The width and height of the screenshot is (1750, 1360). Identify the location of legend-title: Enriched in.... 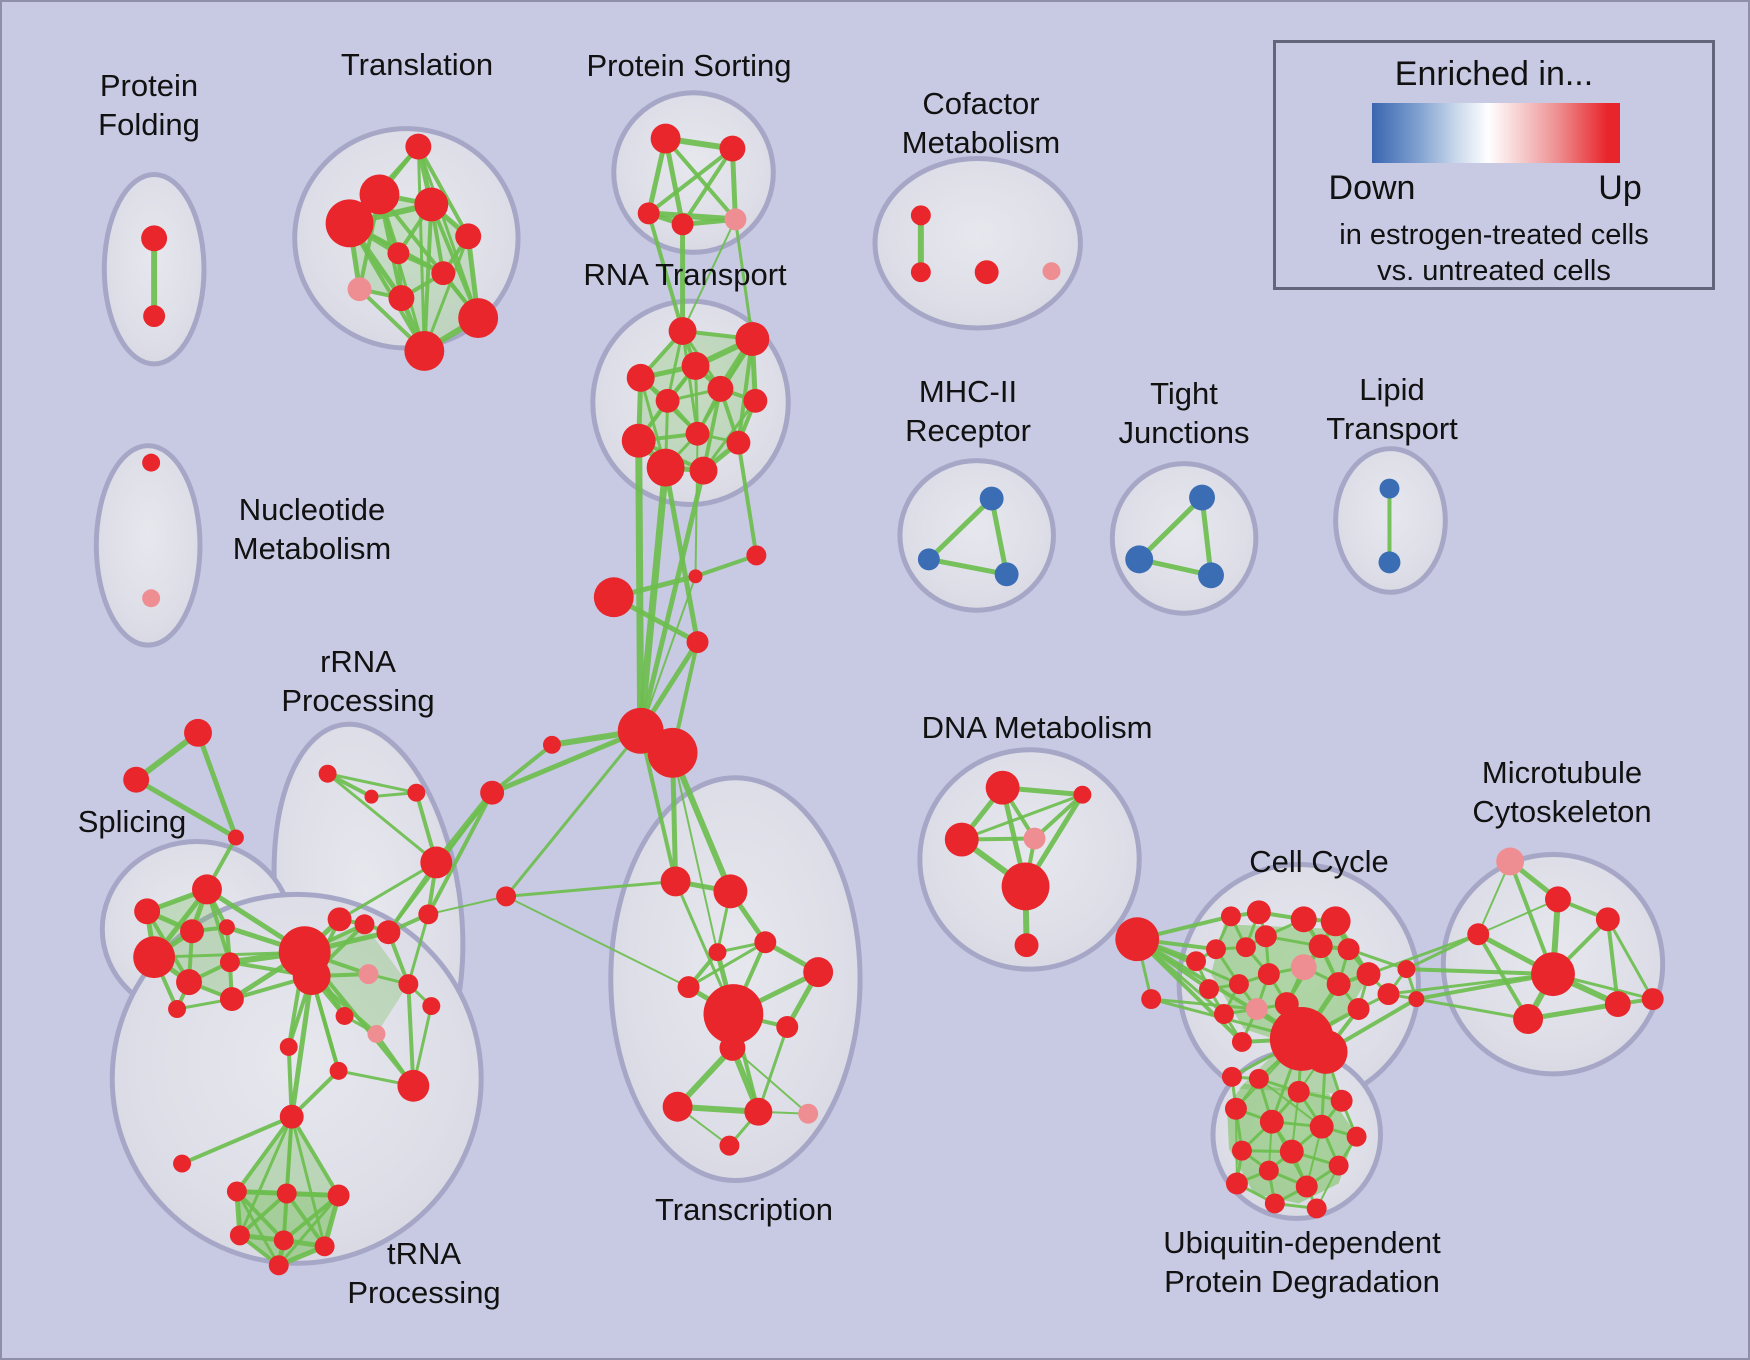
(1494, 74).